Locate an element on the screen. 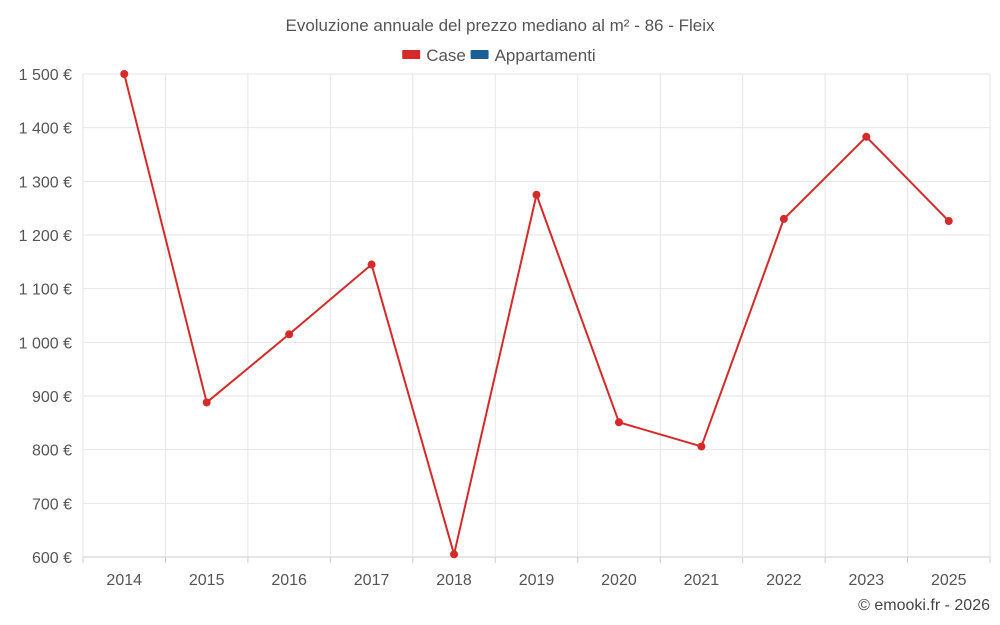  legend-item-appartamenti: Appartamenti is located at coordinates (533, 55).